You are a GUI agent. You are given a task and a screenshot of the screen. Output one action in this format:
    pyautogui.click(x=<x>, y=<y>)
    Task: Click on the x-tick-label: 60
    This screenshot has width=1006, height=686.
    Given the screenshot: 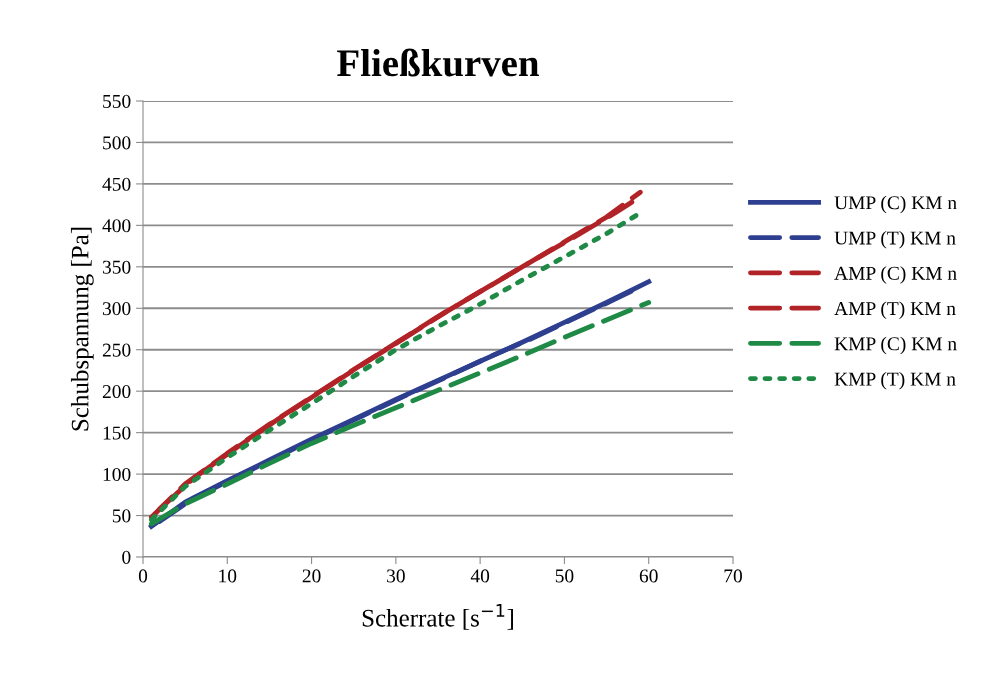 What is the action you would take?
    pyautogui.click(x=648, y=576)
    